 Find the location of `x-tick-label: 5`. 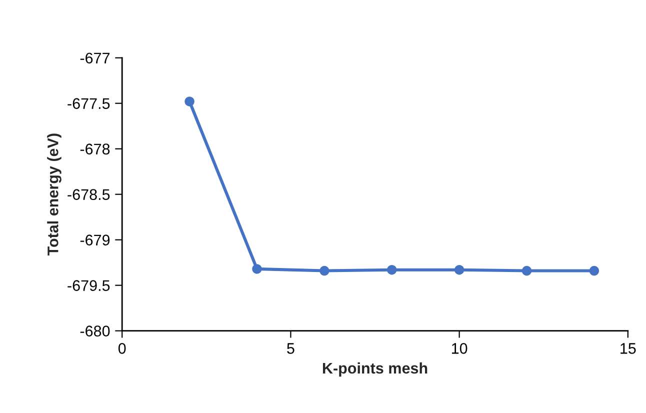

x-tick-label: 5 is located at coordinates (290, 348).